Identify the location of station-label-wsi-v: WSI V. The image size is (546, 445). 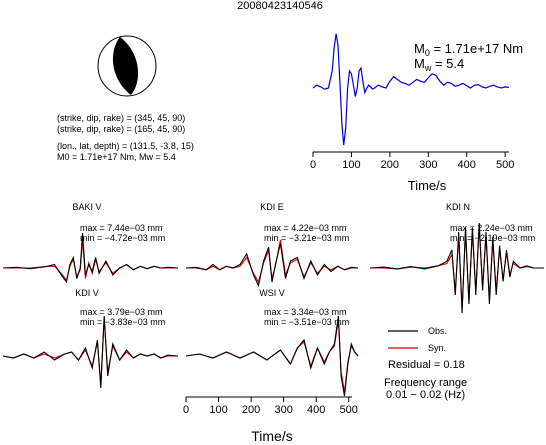
(272, 293).